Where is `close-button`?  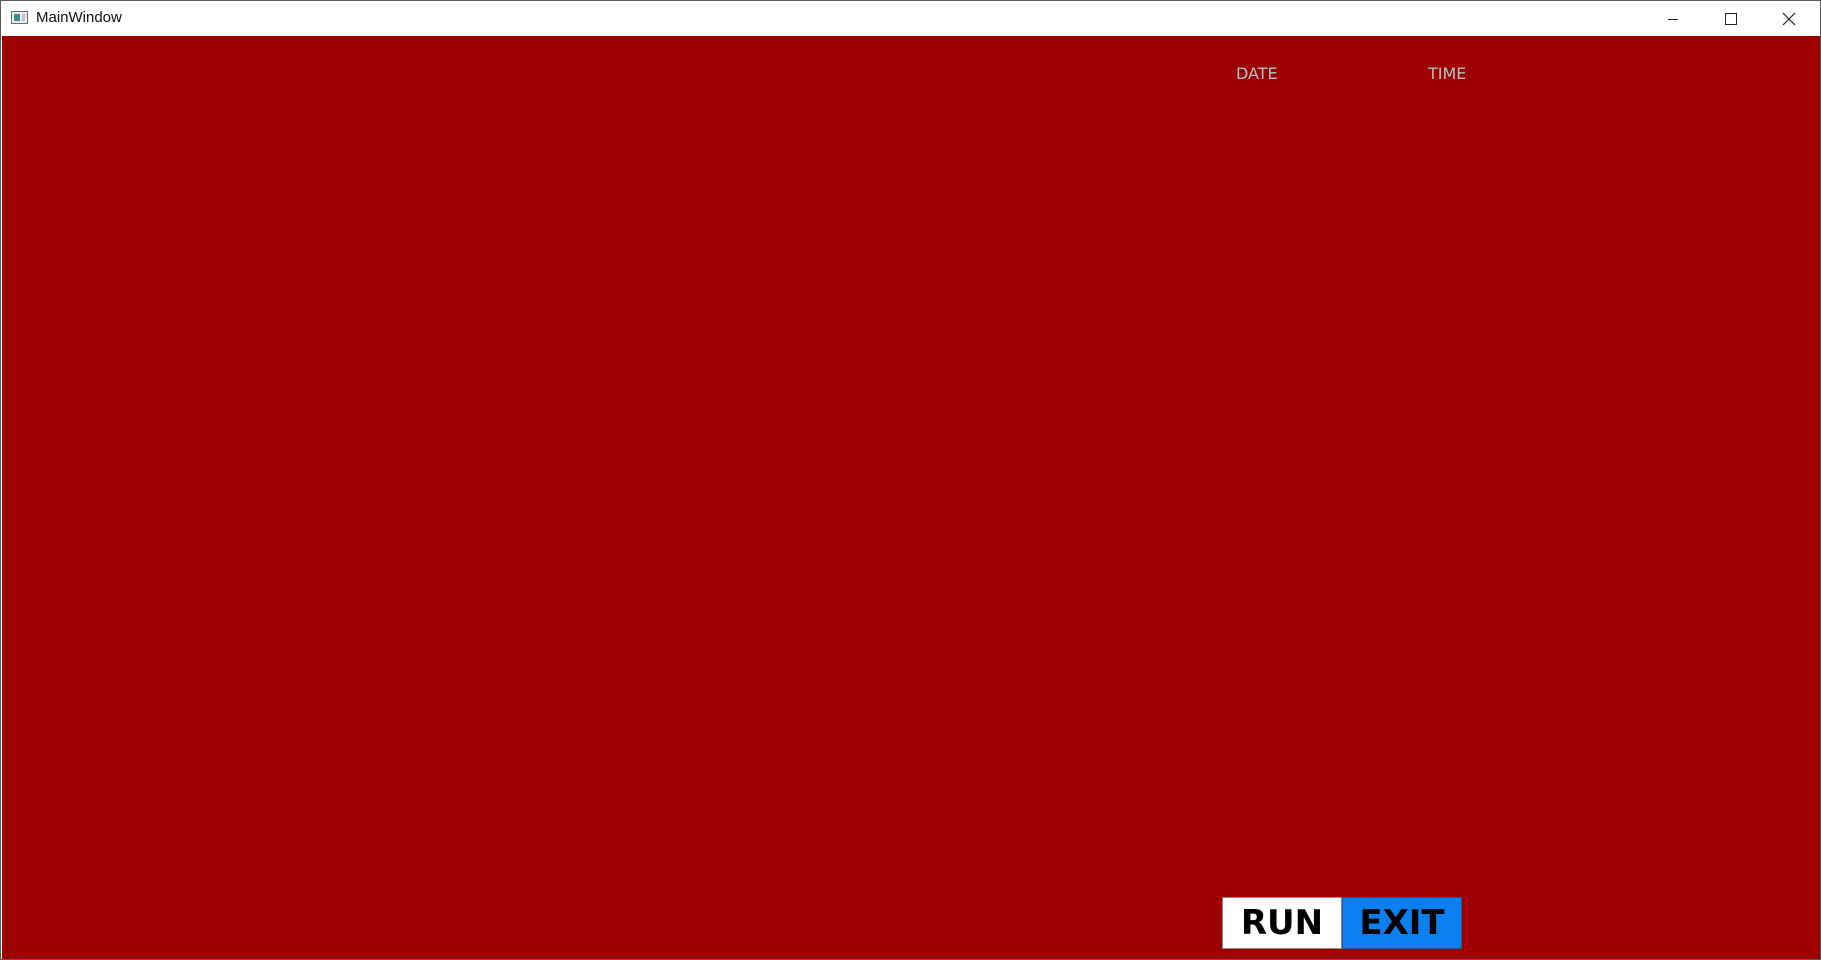
close-button is located at coordinates (1789, 18).